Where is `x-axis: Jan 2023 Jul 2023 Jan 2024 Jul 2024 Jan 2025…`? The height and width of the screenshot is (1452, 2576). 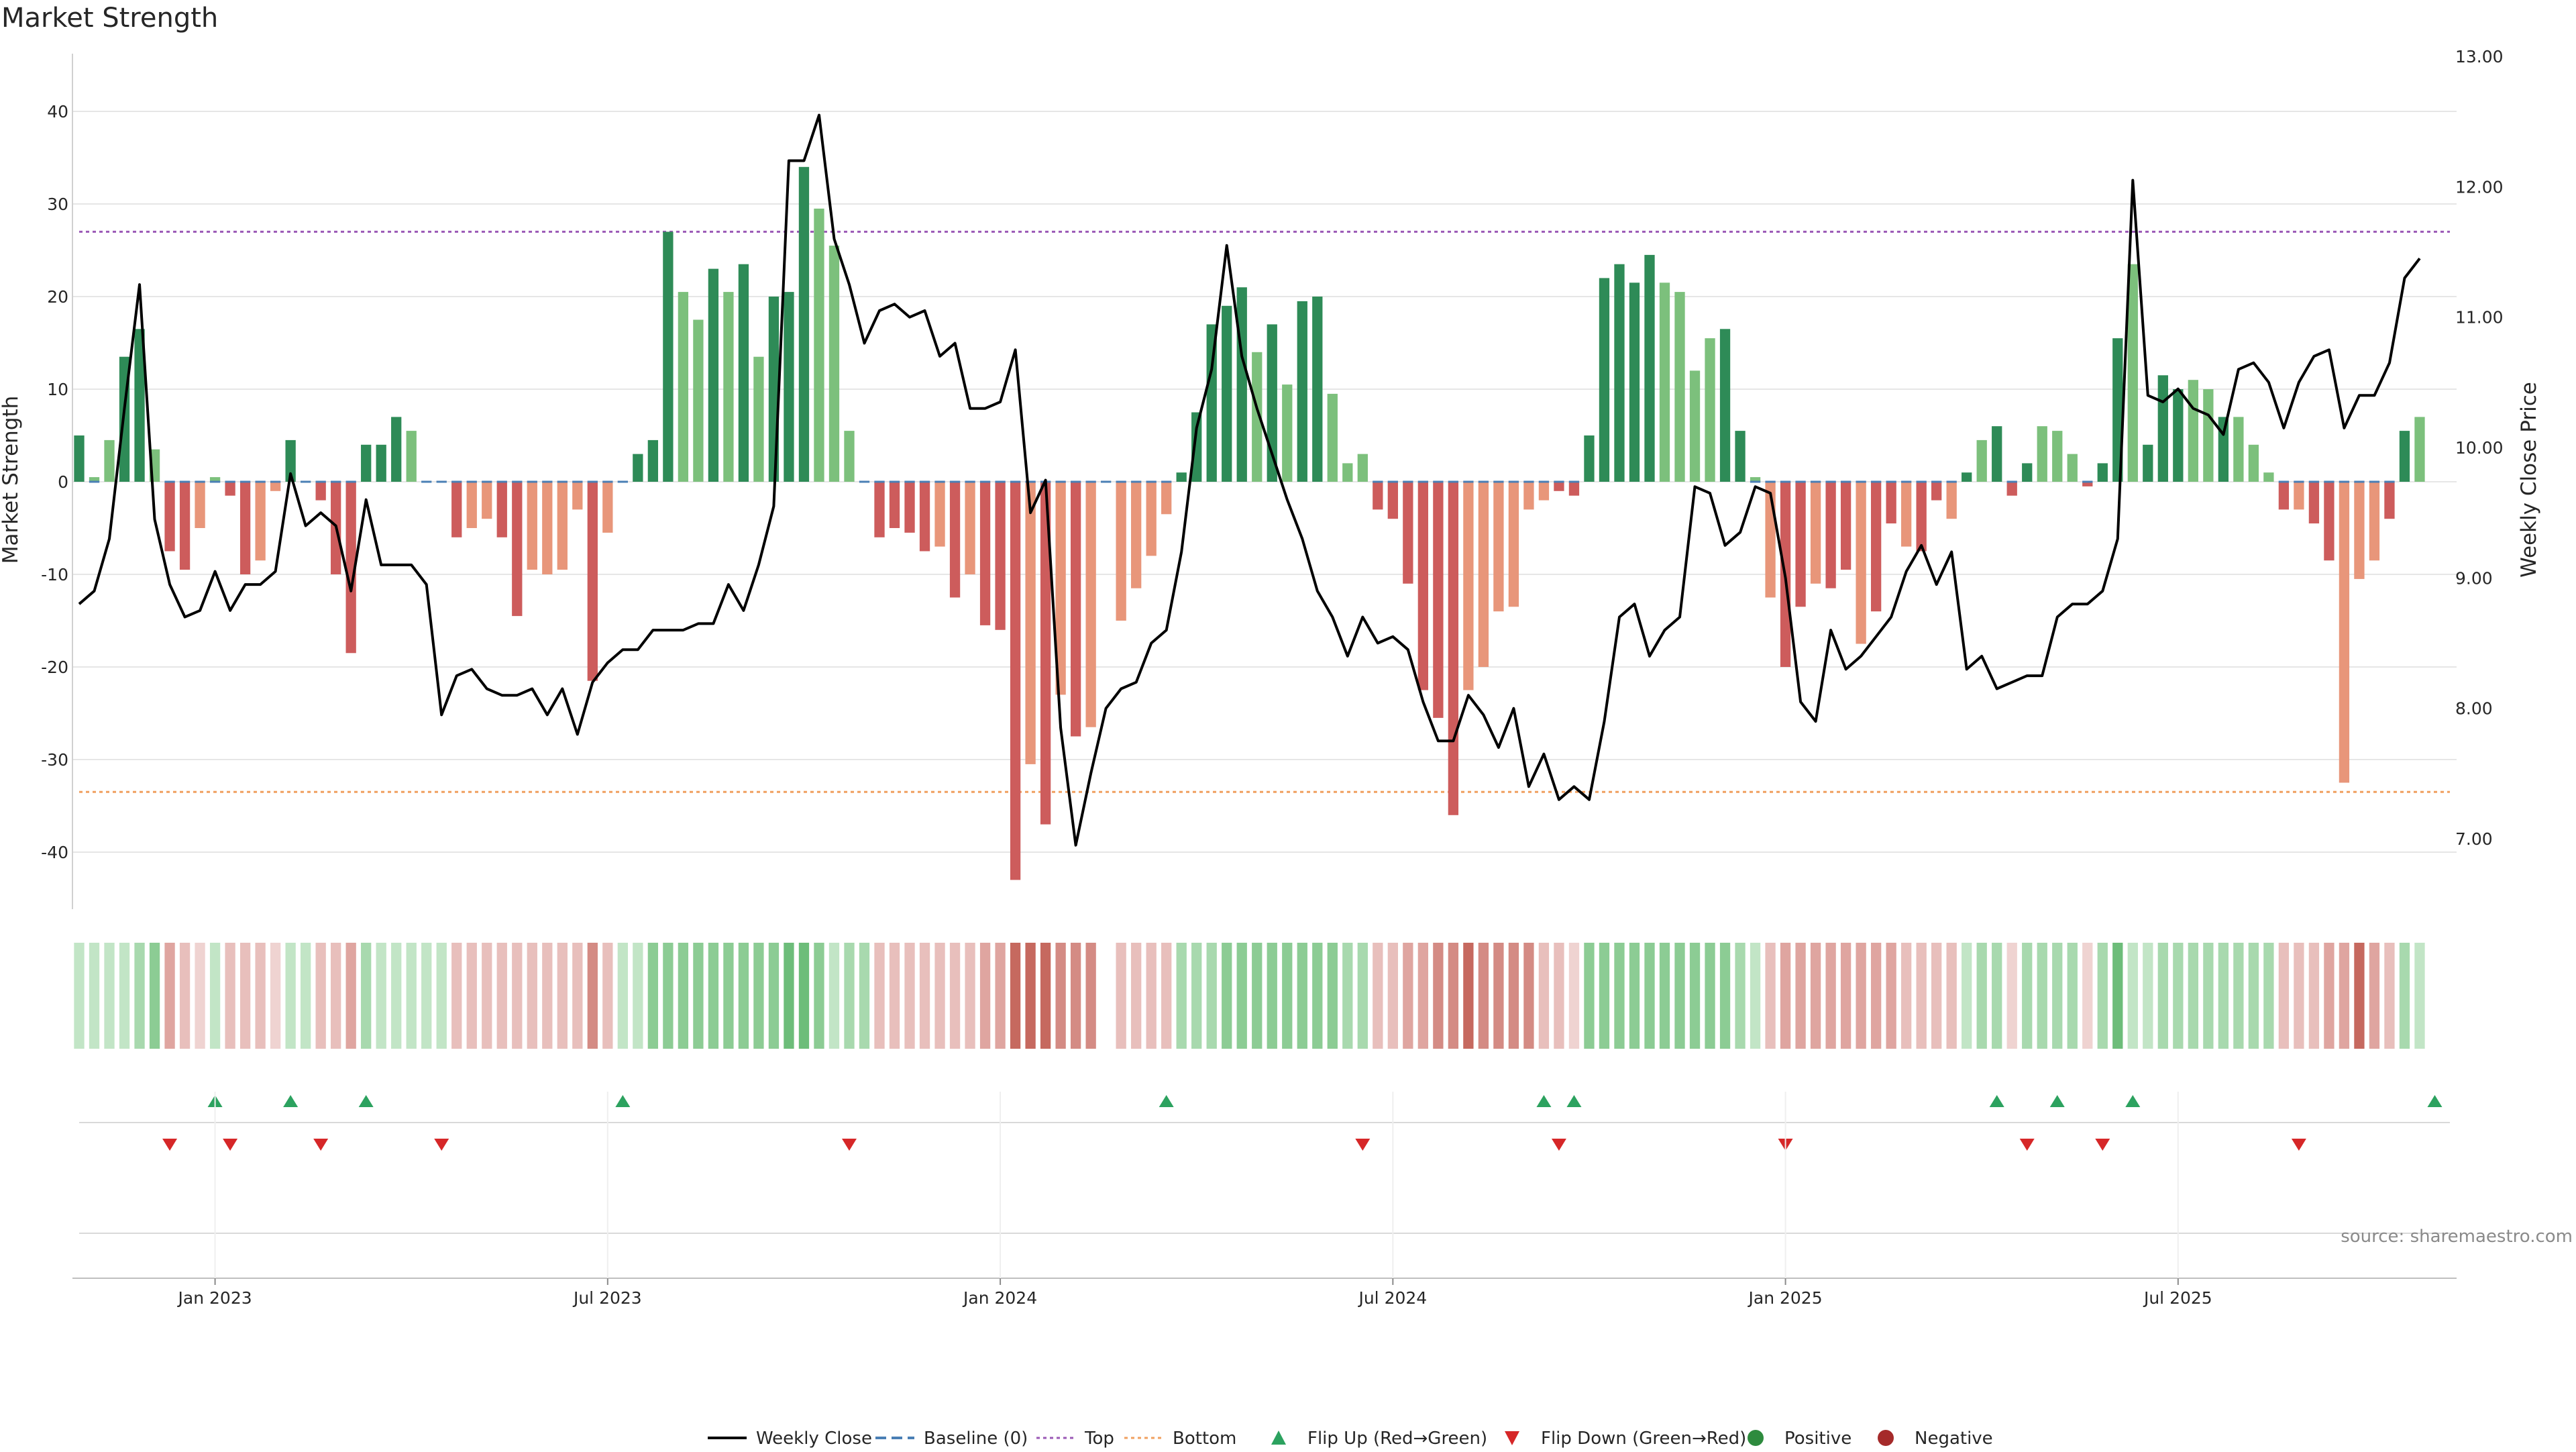 x-axis: Jan 2023 Jul 2023 Jan 2024 Jul 2024 Jan 2025… is located at coordinates (1264, 1200).